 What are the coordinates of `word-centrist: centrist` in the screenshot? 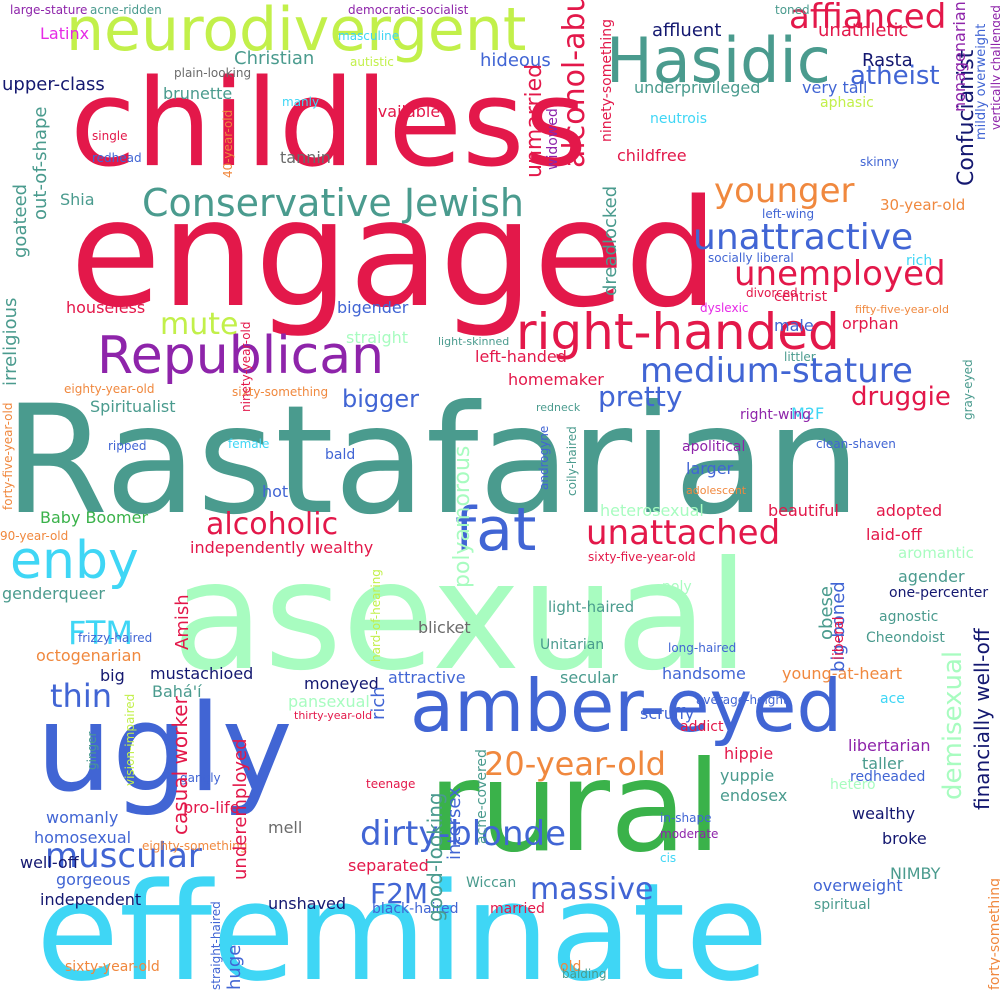 It's located at (801, 297).